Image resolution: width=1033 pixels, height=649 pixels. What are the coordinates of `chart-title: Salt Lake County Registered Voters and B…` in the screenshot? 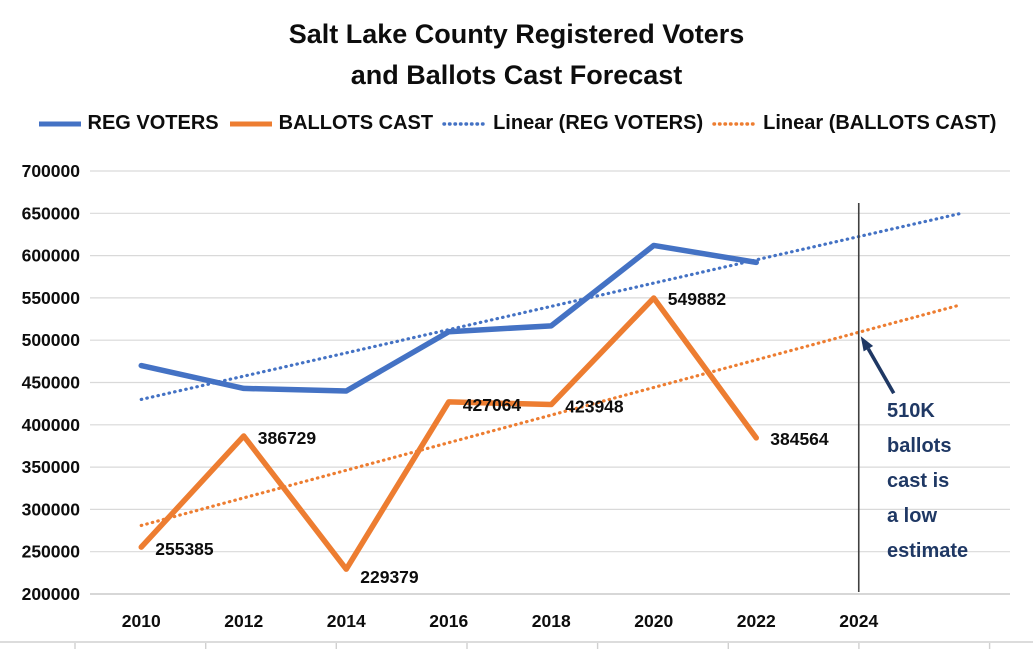 It's located at (516, 55).